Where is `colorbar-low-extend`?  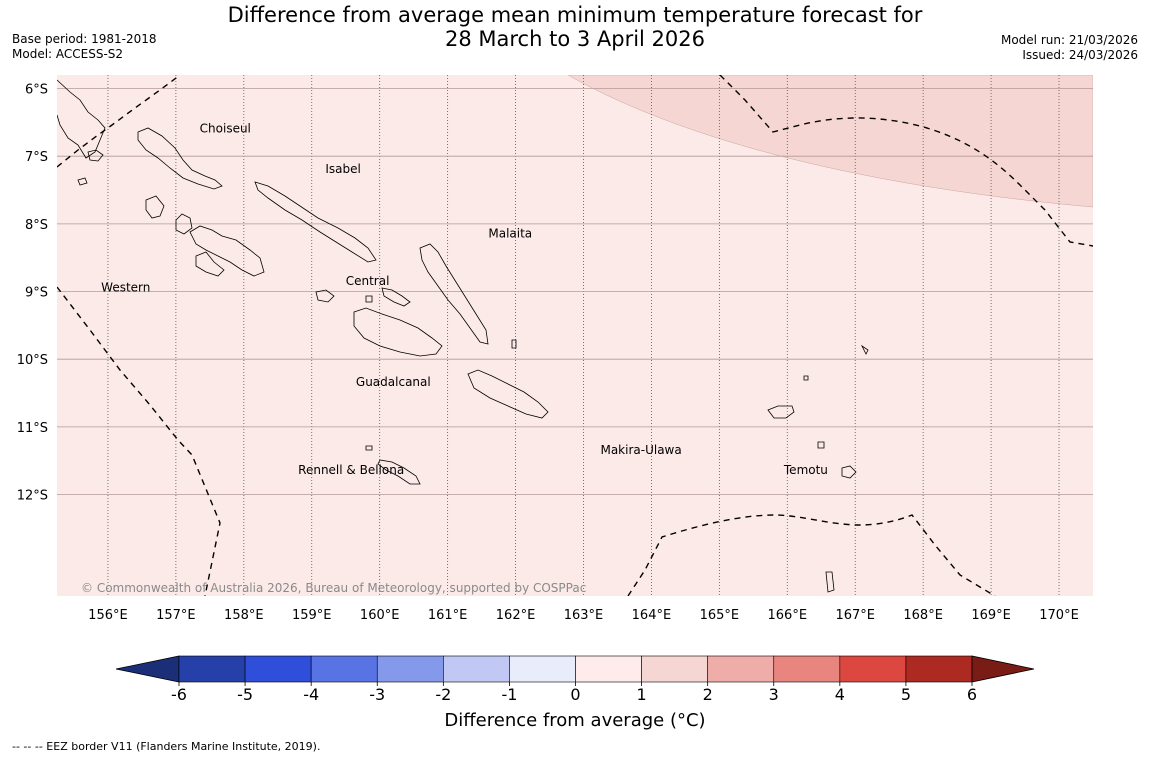 colorbar-low-extend is located at coordinates (147, 669).